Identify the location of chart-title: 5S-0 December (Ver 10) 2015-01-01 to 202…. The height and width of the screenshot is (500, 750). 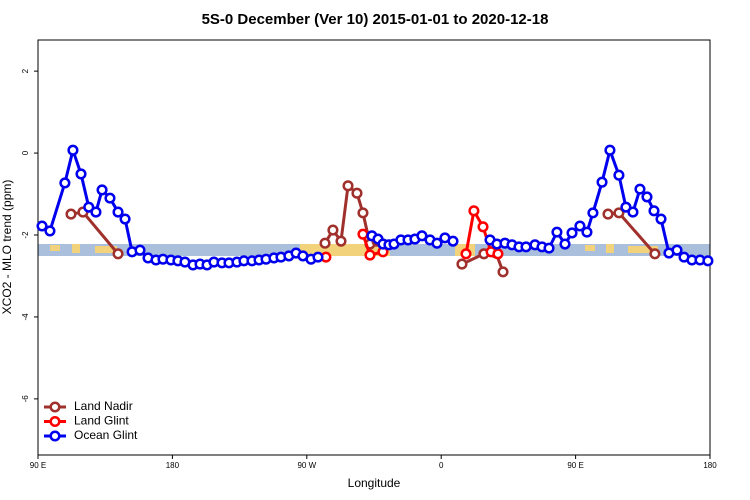
(375, 19).